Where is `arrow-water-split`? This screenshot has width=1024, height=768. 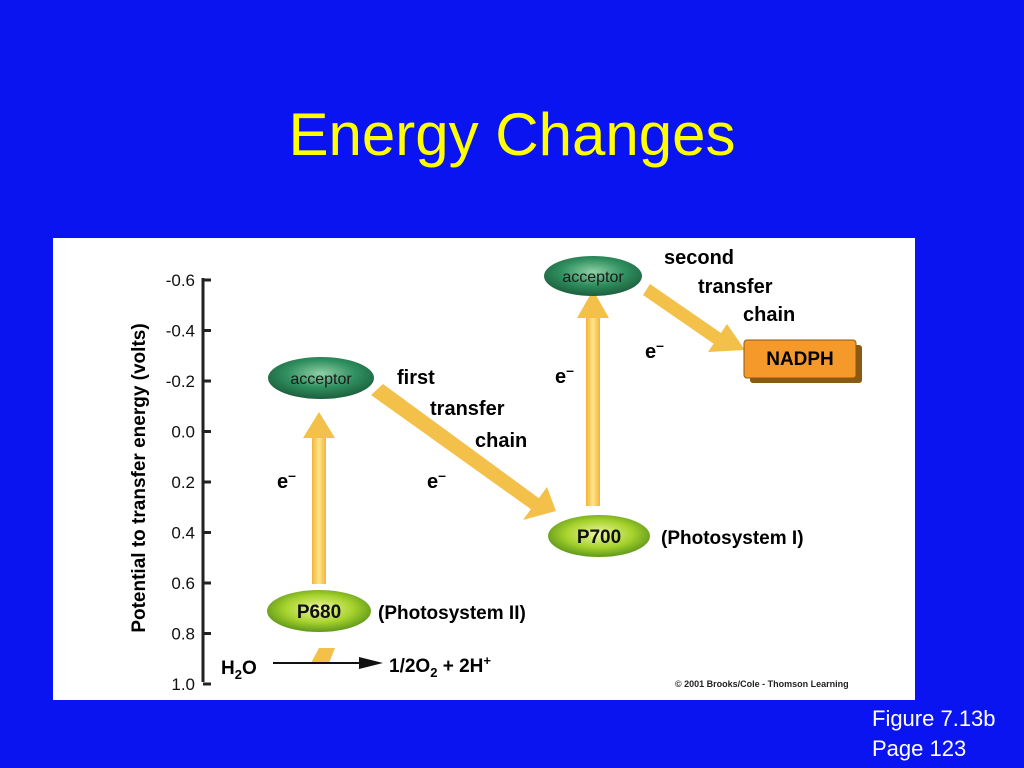
arrow-water-split is located at coordinates (328, 663).